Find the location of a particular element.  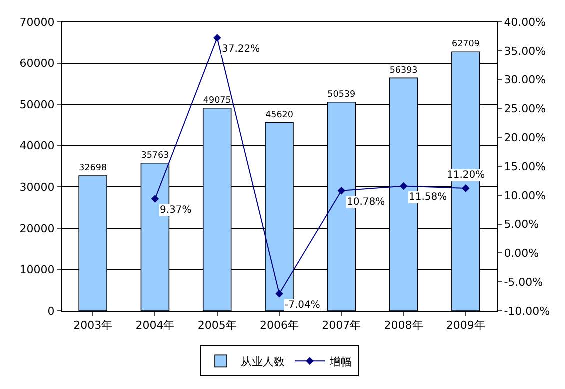

y-tick-label: 60000 is located at coordinates (37, 63).